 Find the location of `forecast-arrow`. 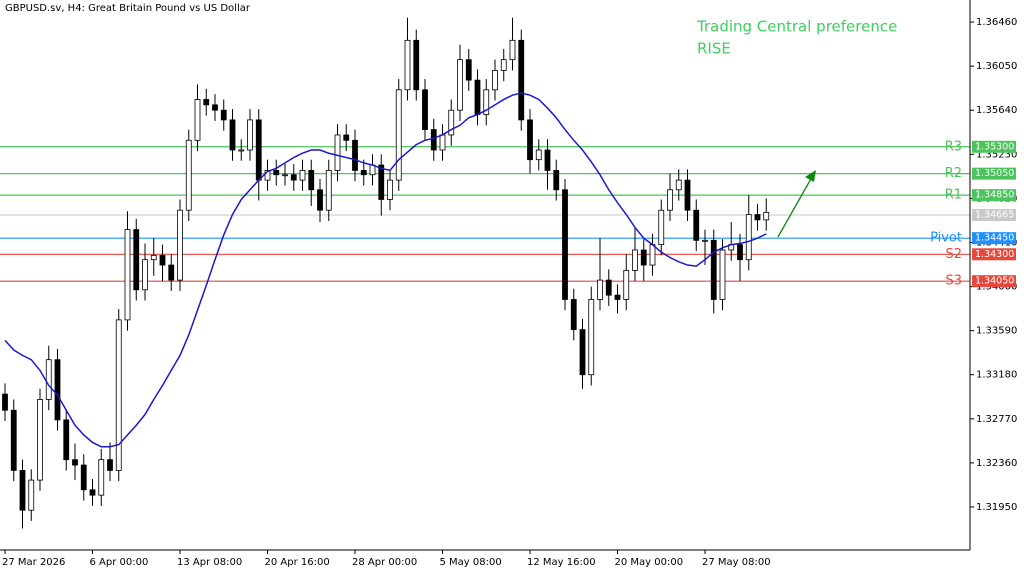

forecast-arrow is located at coordinates (795, 207).